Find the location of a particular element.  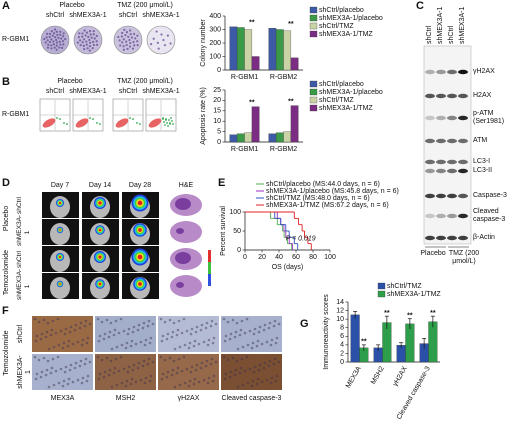

legend-label: shMEX3A-1/TMZ is located at coordinates (346, 34).